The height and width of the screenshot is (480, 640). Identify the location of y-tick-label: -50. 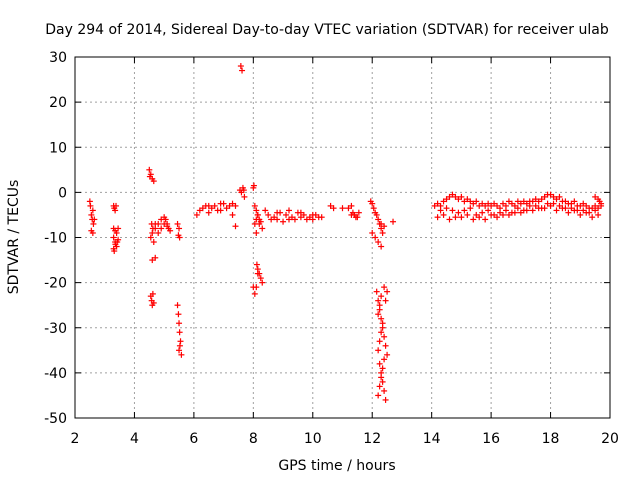
(55, 419).